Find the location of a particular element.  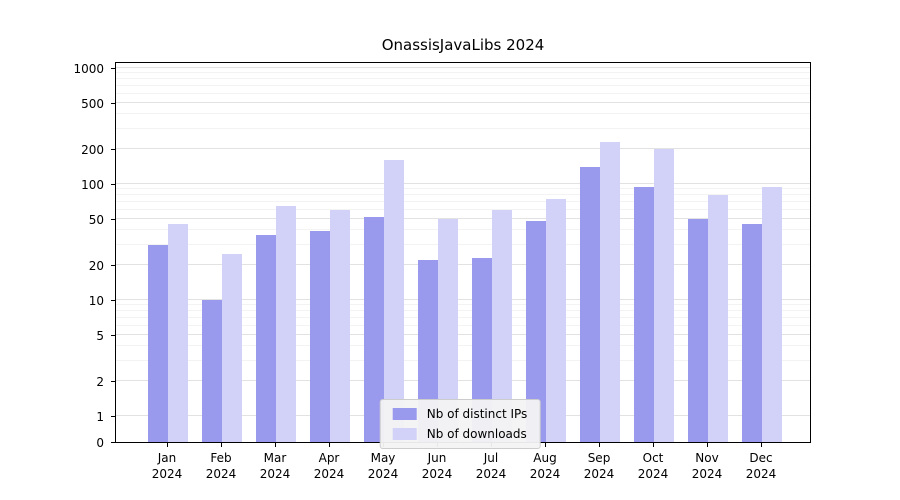

x-tick-month: Jul is located at coordinates (491, 458).